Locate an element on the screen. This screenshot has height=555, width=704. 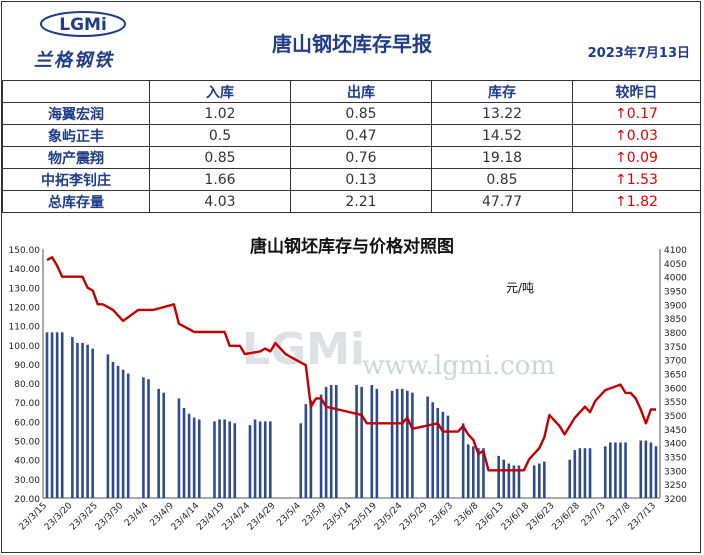
left-tick-label: 20.00 is located at coordinates (27, 500).